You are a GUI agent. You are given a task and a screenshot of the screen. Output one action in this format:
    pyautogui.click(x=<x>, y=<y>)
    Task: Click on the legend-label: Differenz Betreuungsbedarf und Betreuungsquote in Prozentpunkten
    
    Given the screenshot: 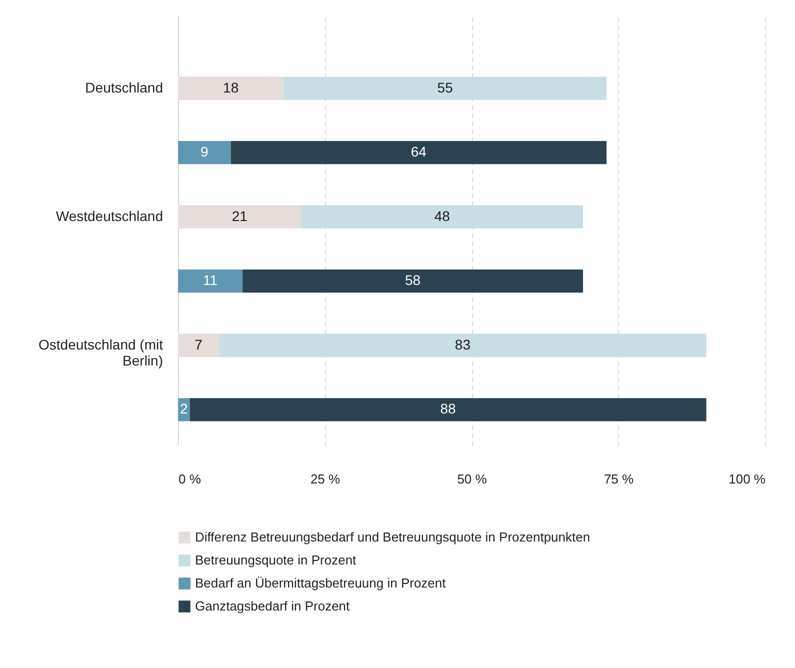 What is the action you would take?
    pyautogui.click(x=392, y=537)
    